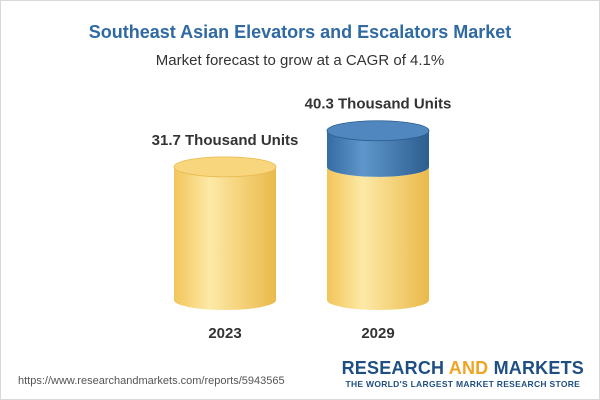 This screenshot has width=600, height=400. Describe the element at coordinates (468, 368) in the screenshot. I see `logo-word-and: AND` at that location.